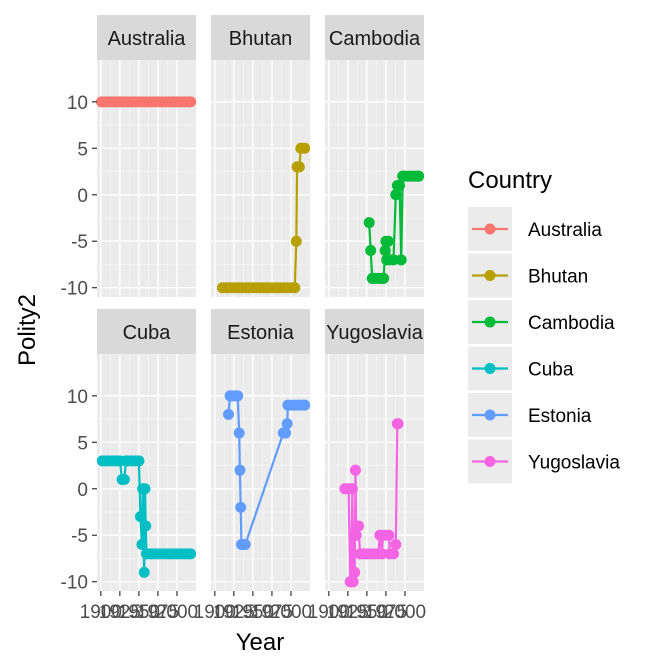  I want to click on legend-label: Cambodia, so click(571, 323).